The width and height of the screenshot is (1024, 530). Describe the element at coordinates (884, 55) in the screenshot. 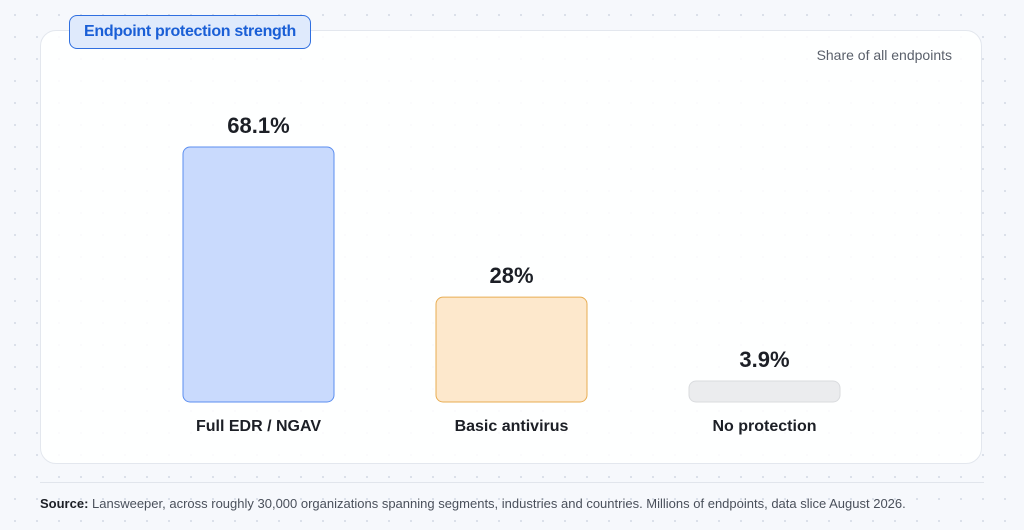

I see `chart-subtitle: Share of all endpoints` at that location.